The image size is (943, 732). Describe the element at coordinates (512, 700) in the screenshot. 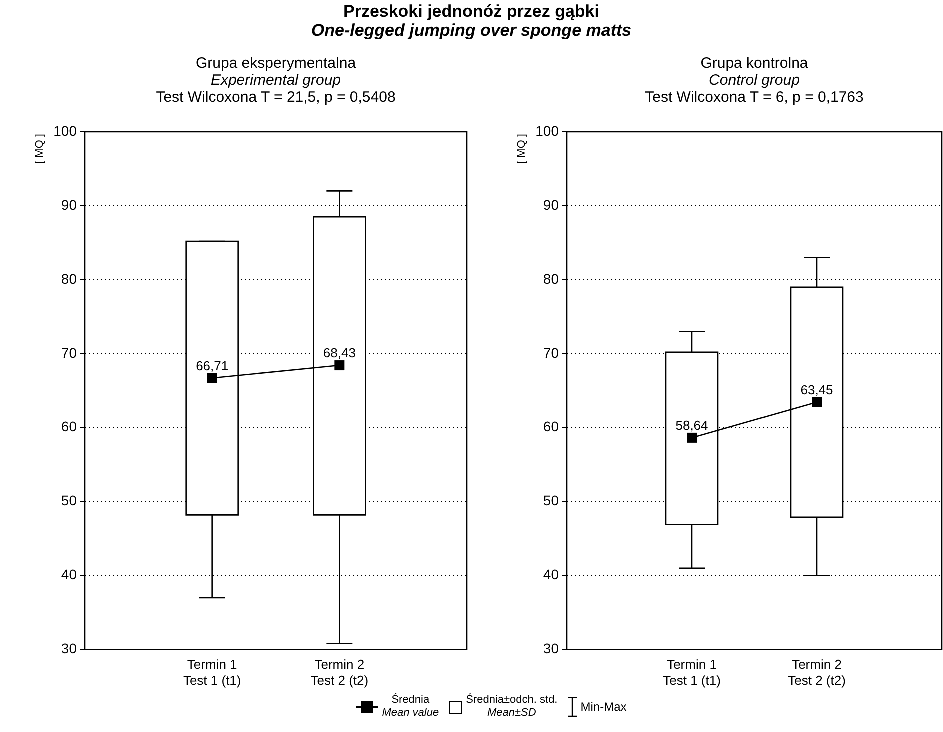

I see `text: Średnia±odch. std.` at that location.